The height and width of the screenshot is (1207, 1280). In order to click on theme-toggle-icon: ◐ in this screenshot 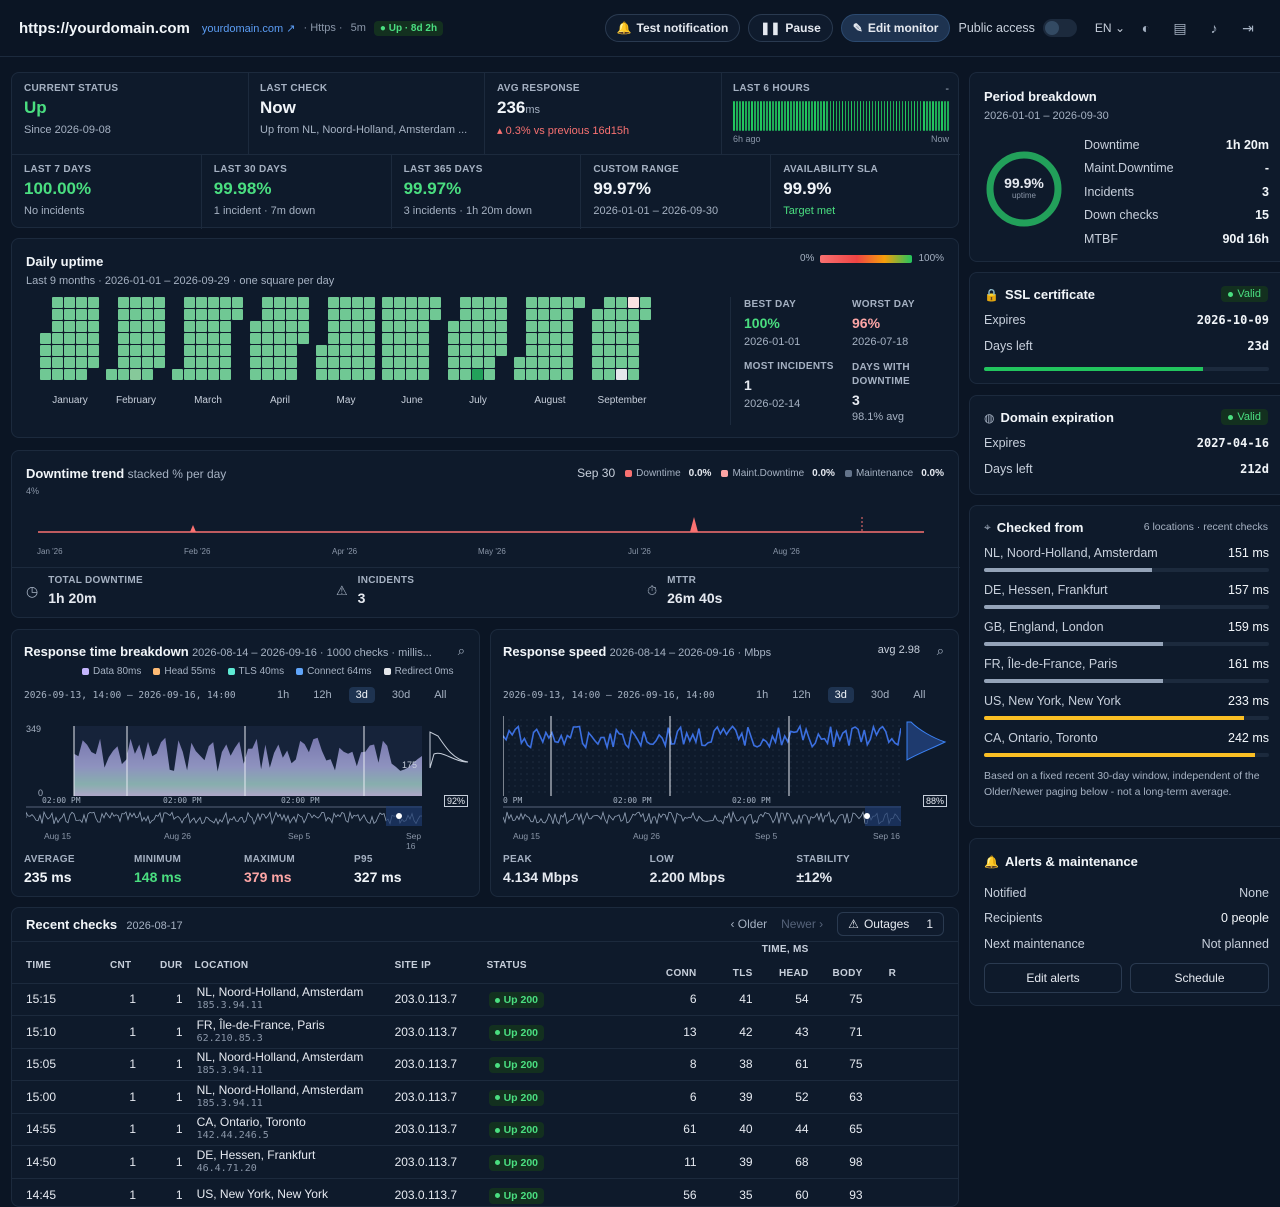, I will do `click(1146, 28)`.